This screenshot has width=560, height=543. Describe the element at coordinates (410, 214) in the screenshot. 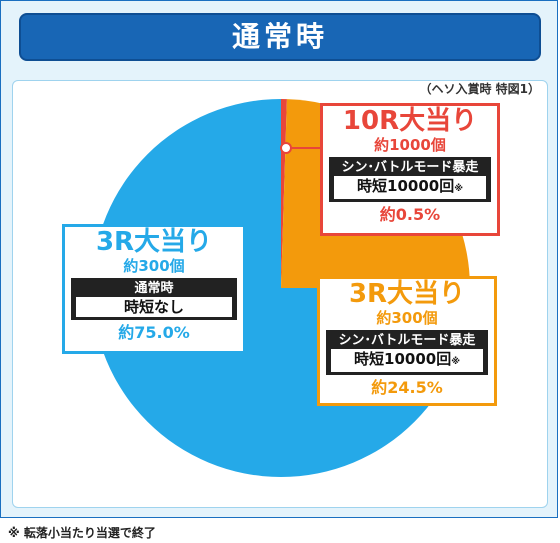

I see `box-10r-pct: 約0.5%` at that location.